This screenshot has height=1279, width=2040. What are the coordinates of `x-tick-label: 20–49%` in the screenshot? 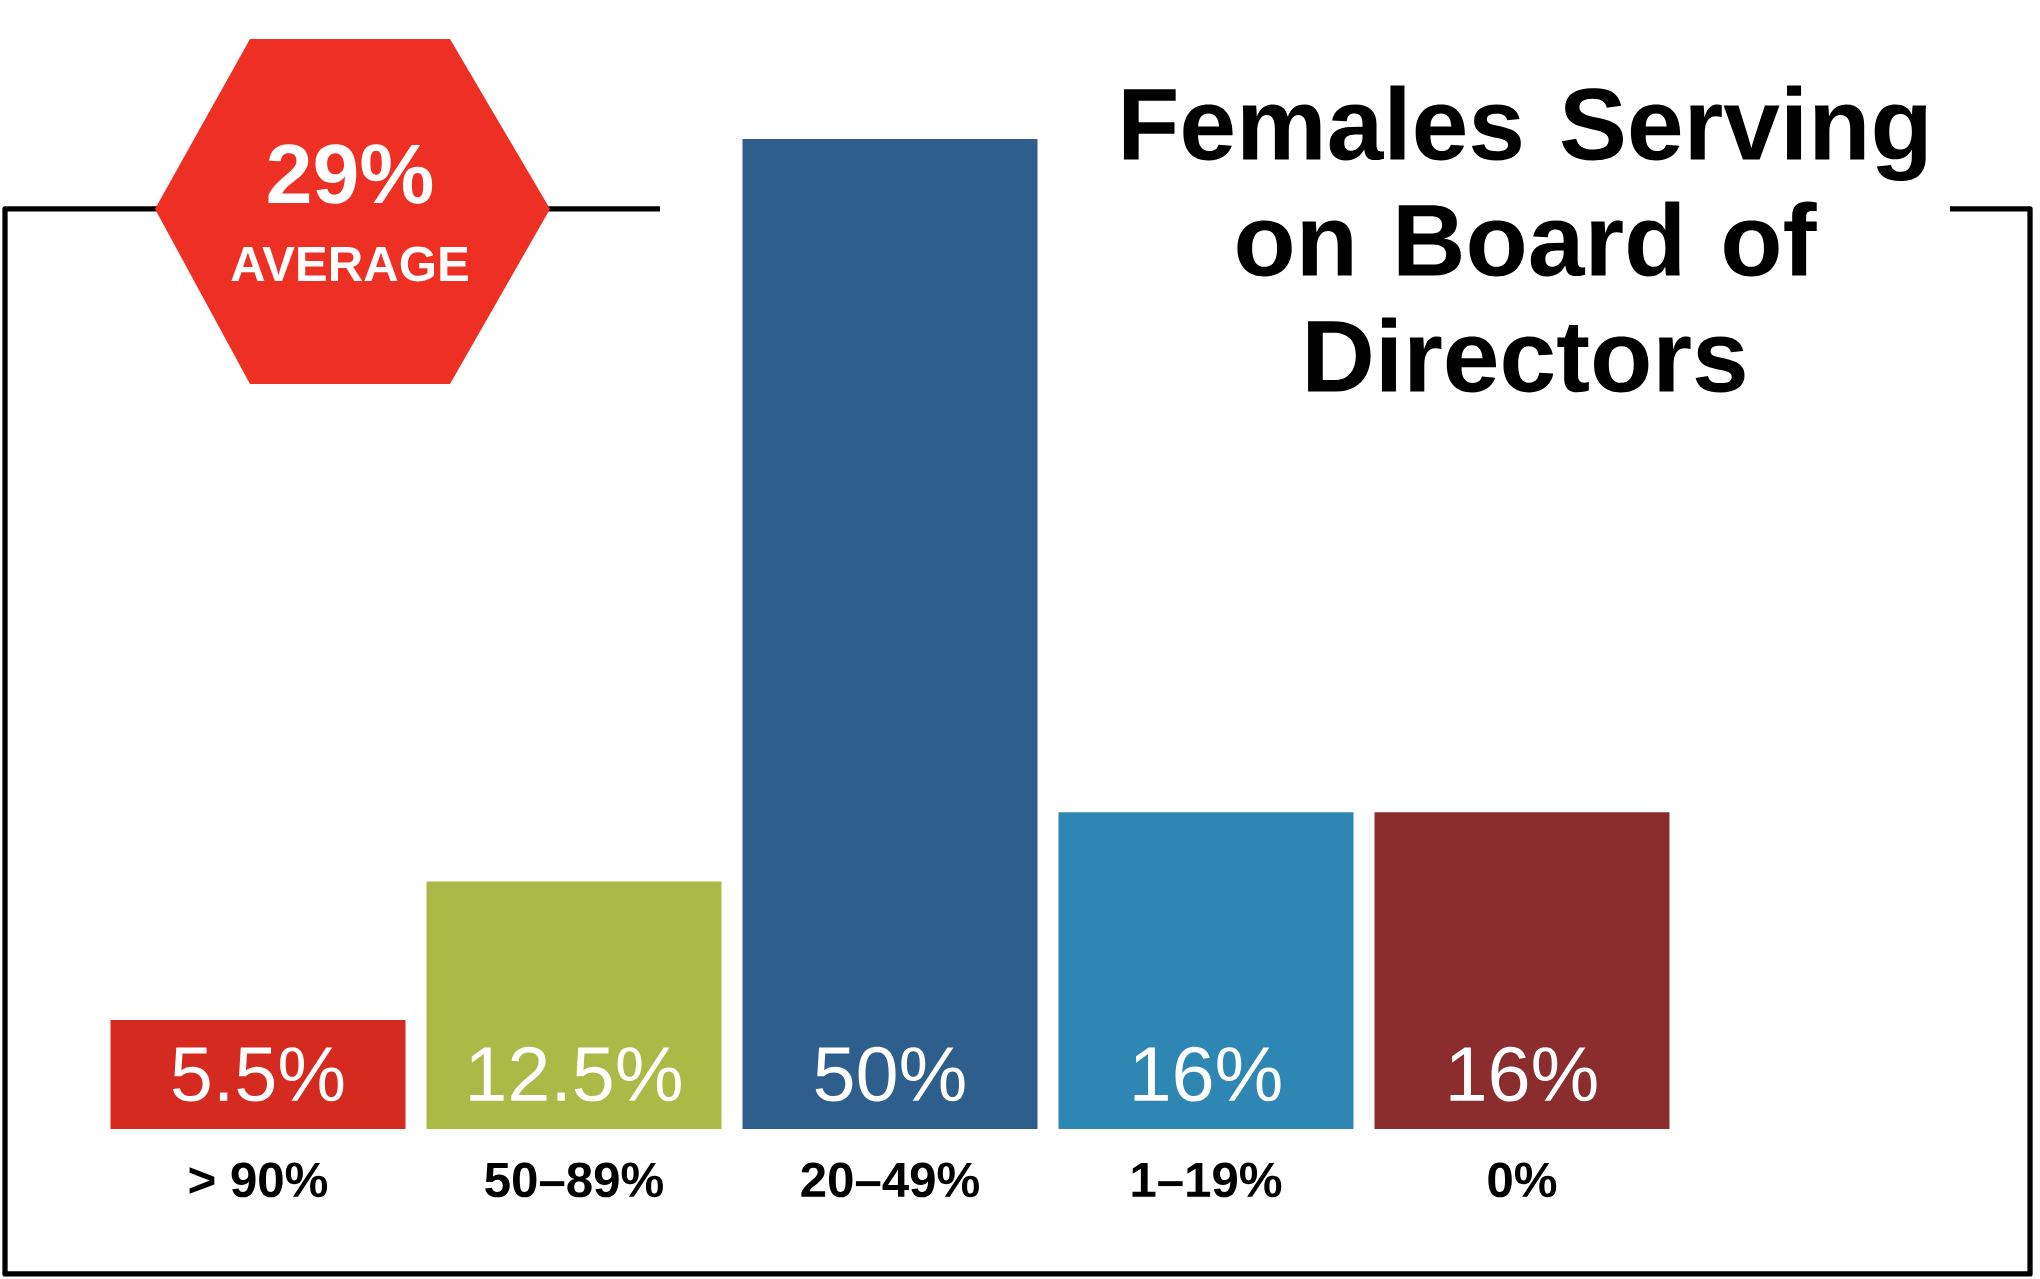 It's located at (890, 1180).